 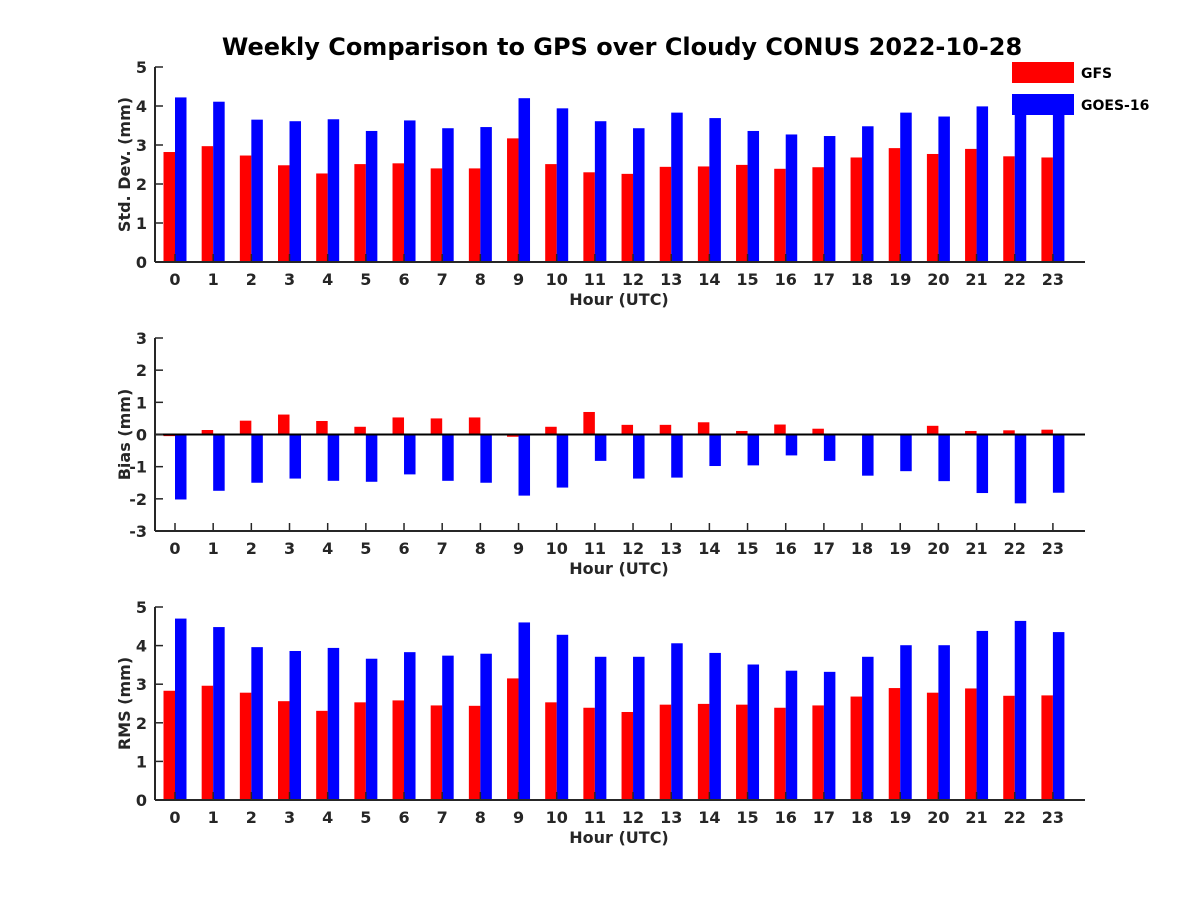 What do you see at coordinates (365, 548) in the screenshot?
I see `x-tick-label: 5` at bounding box center [365, 548].